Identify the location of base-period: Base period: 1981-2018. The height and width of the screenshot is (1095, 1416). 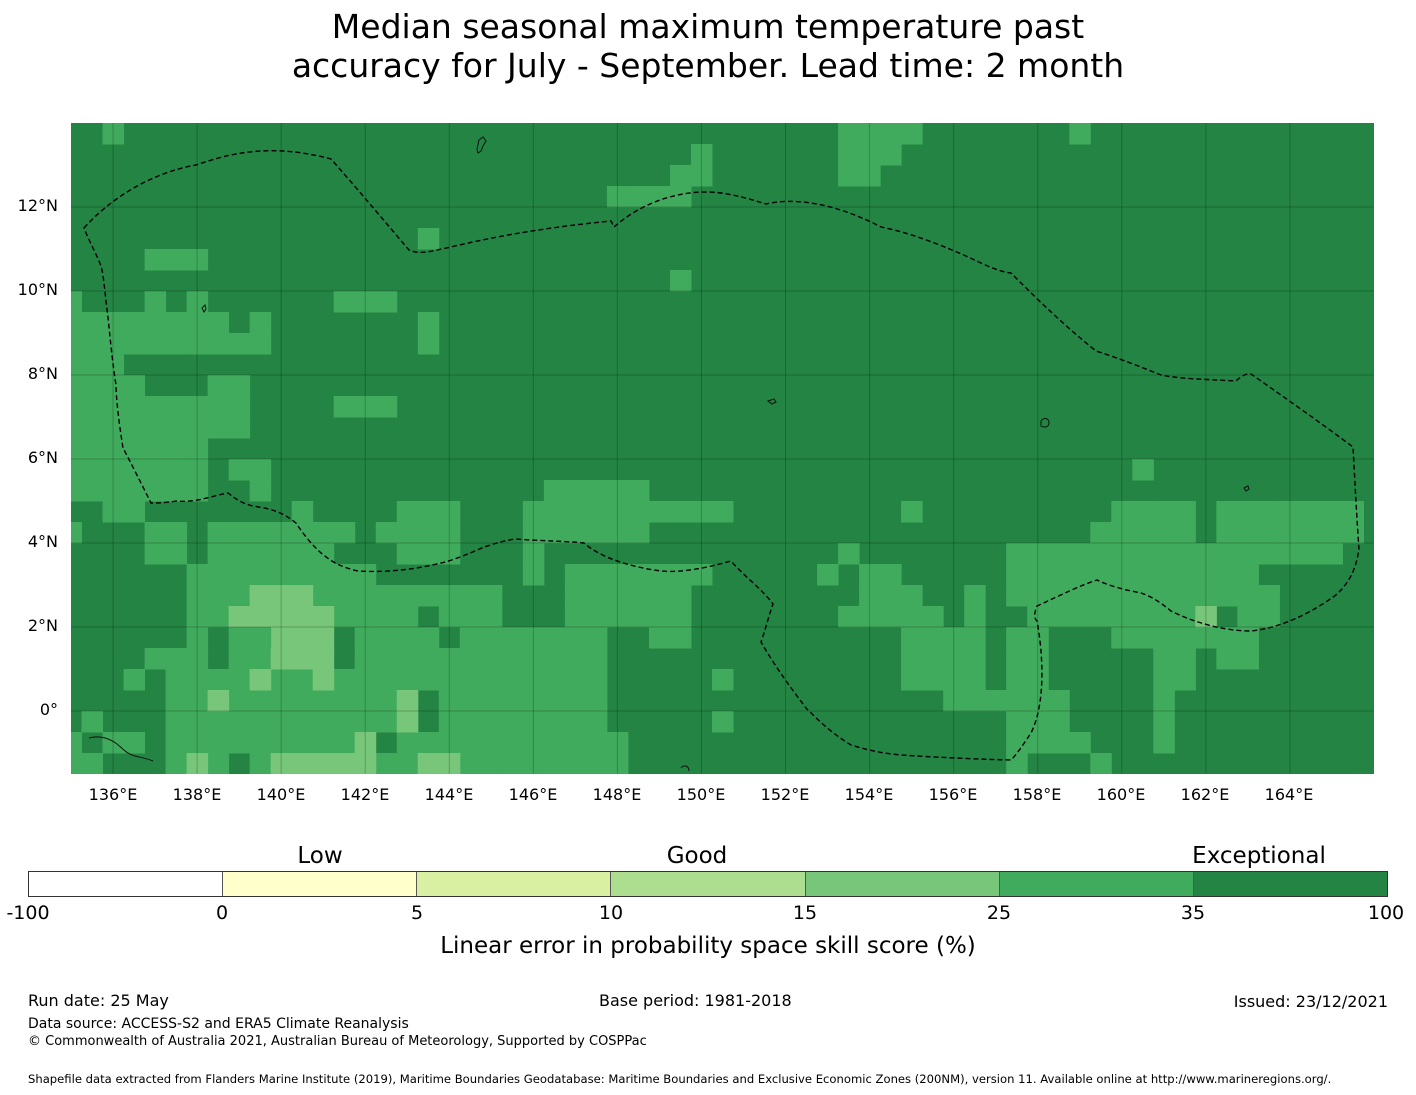
(695, 1000).